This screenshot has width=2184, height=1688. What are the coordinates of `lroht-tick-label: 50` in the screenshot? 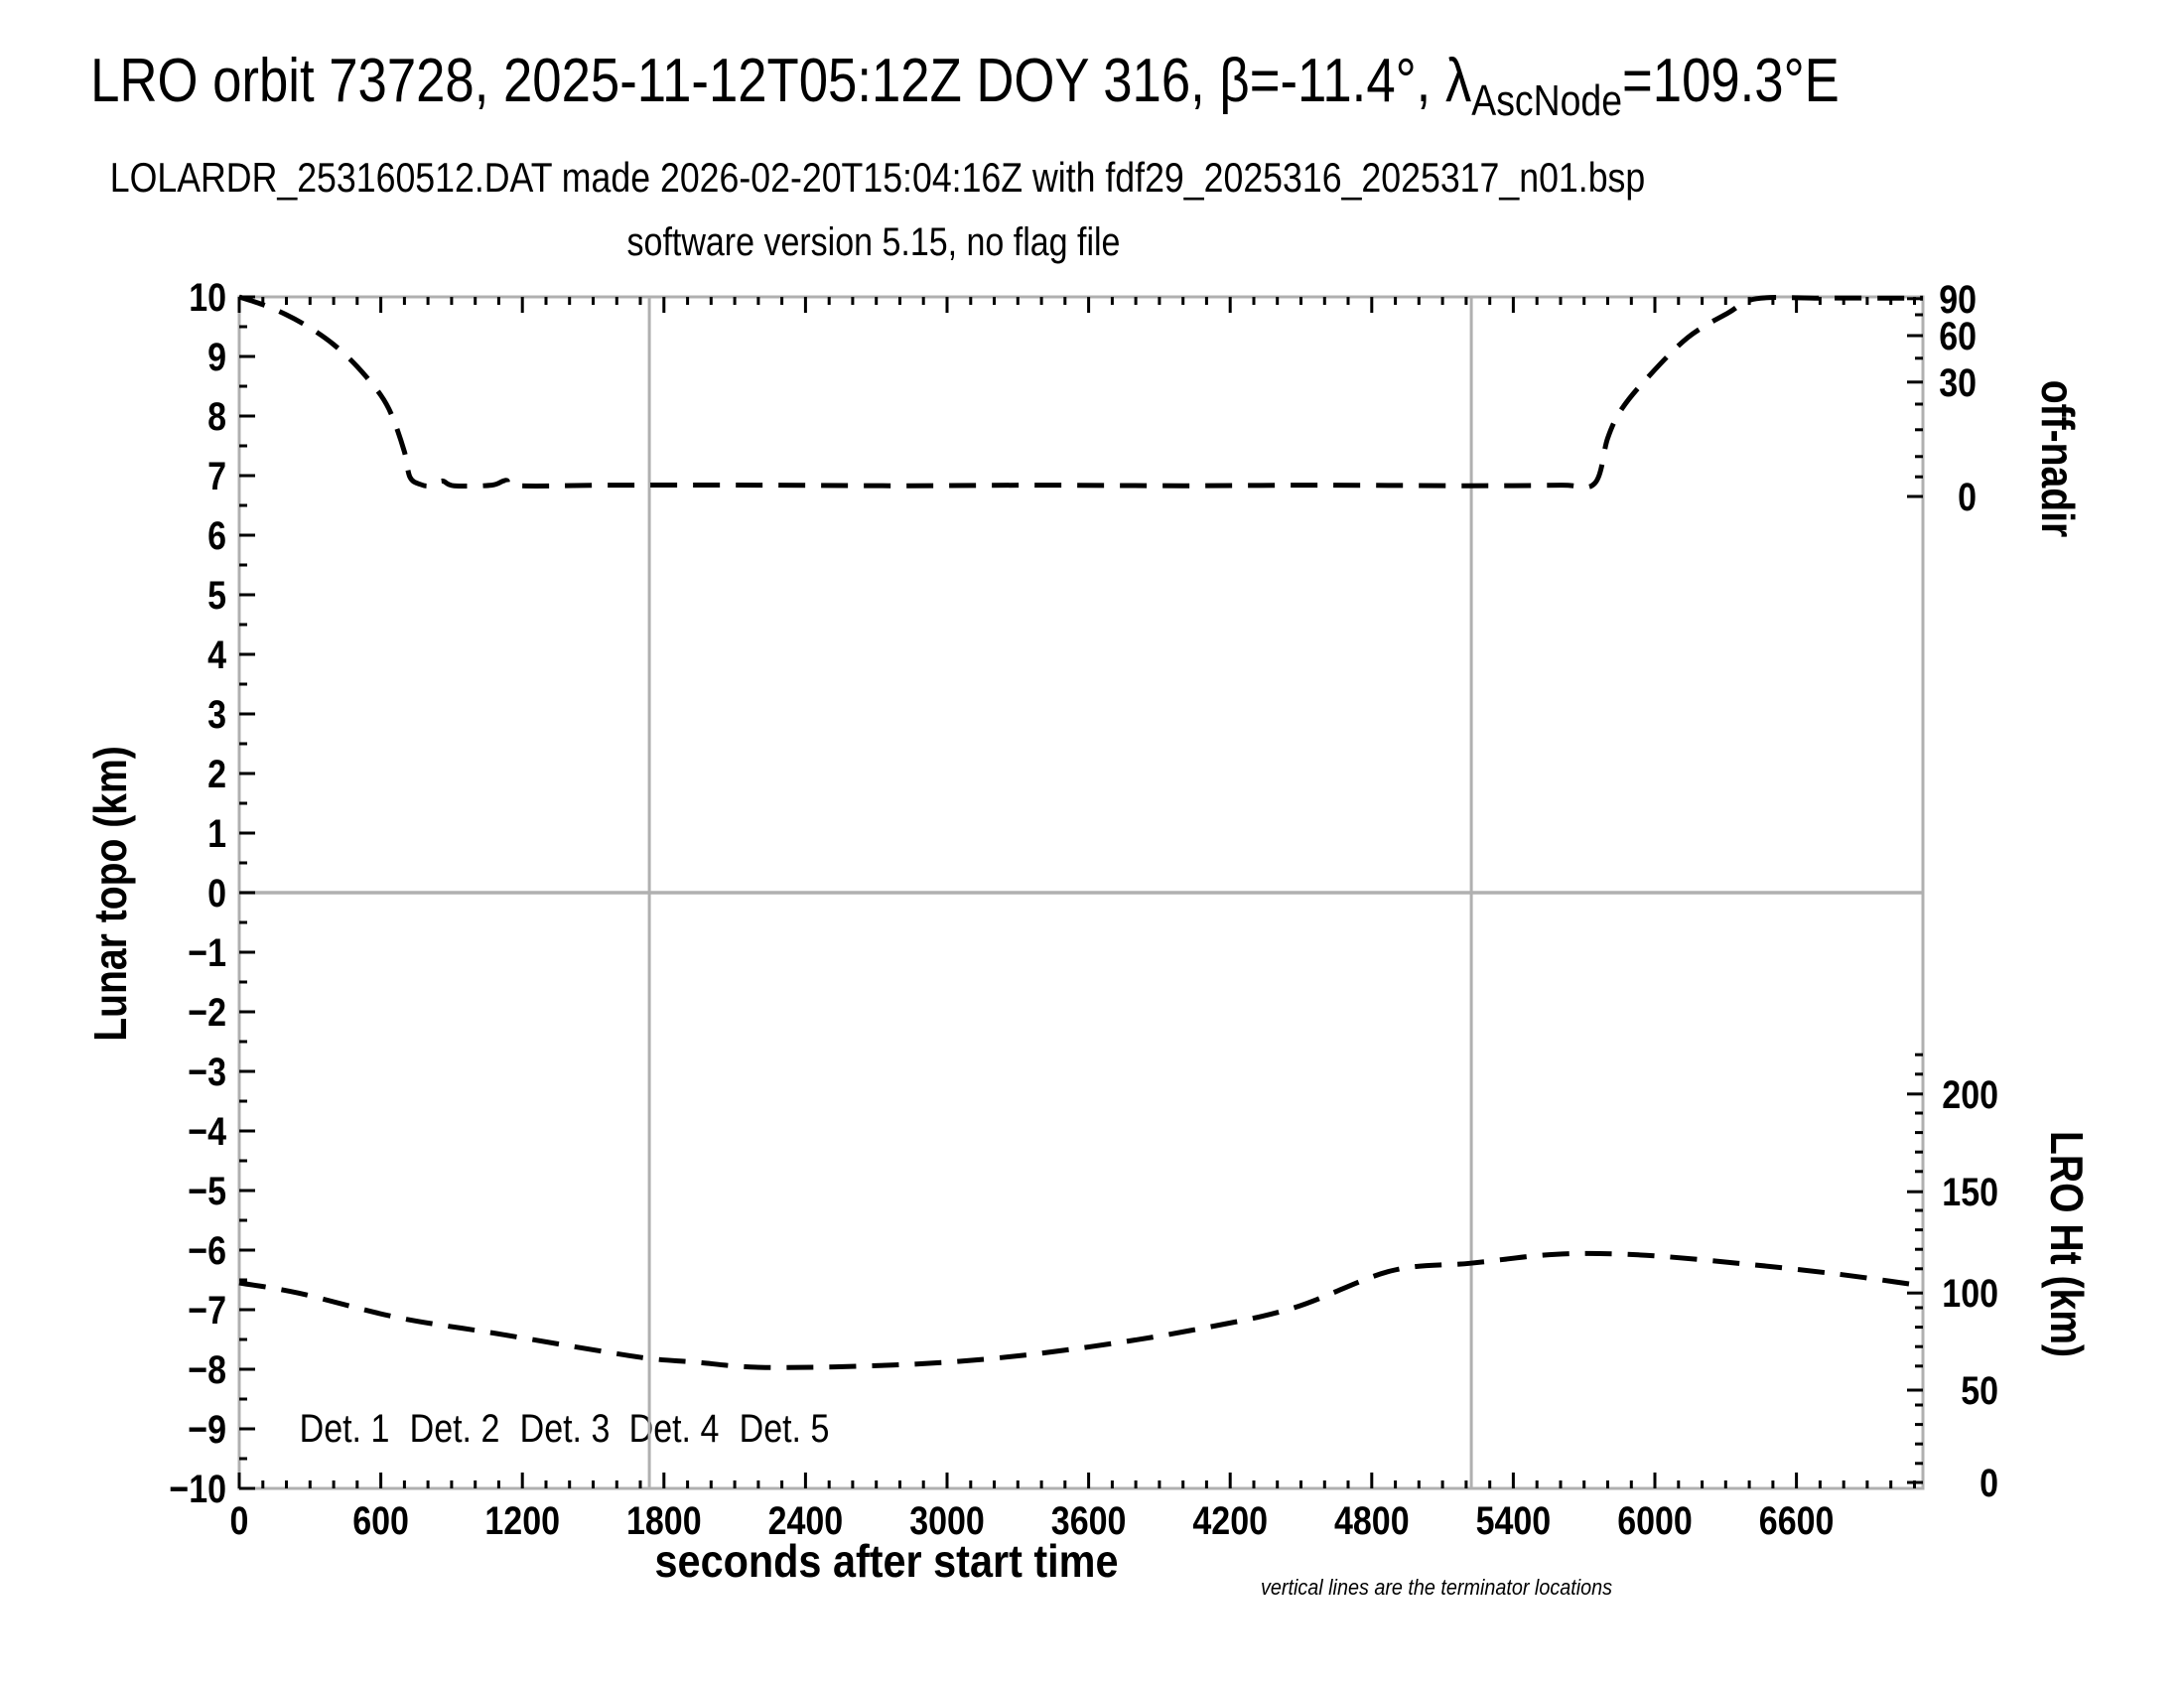 It's located at (1979, 1389).